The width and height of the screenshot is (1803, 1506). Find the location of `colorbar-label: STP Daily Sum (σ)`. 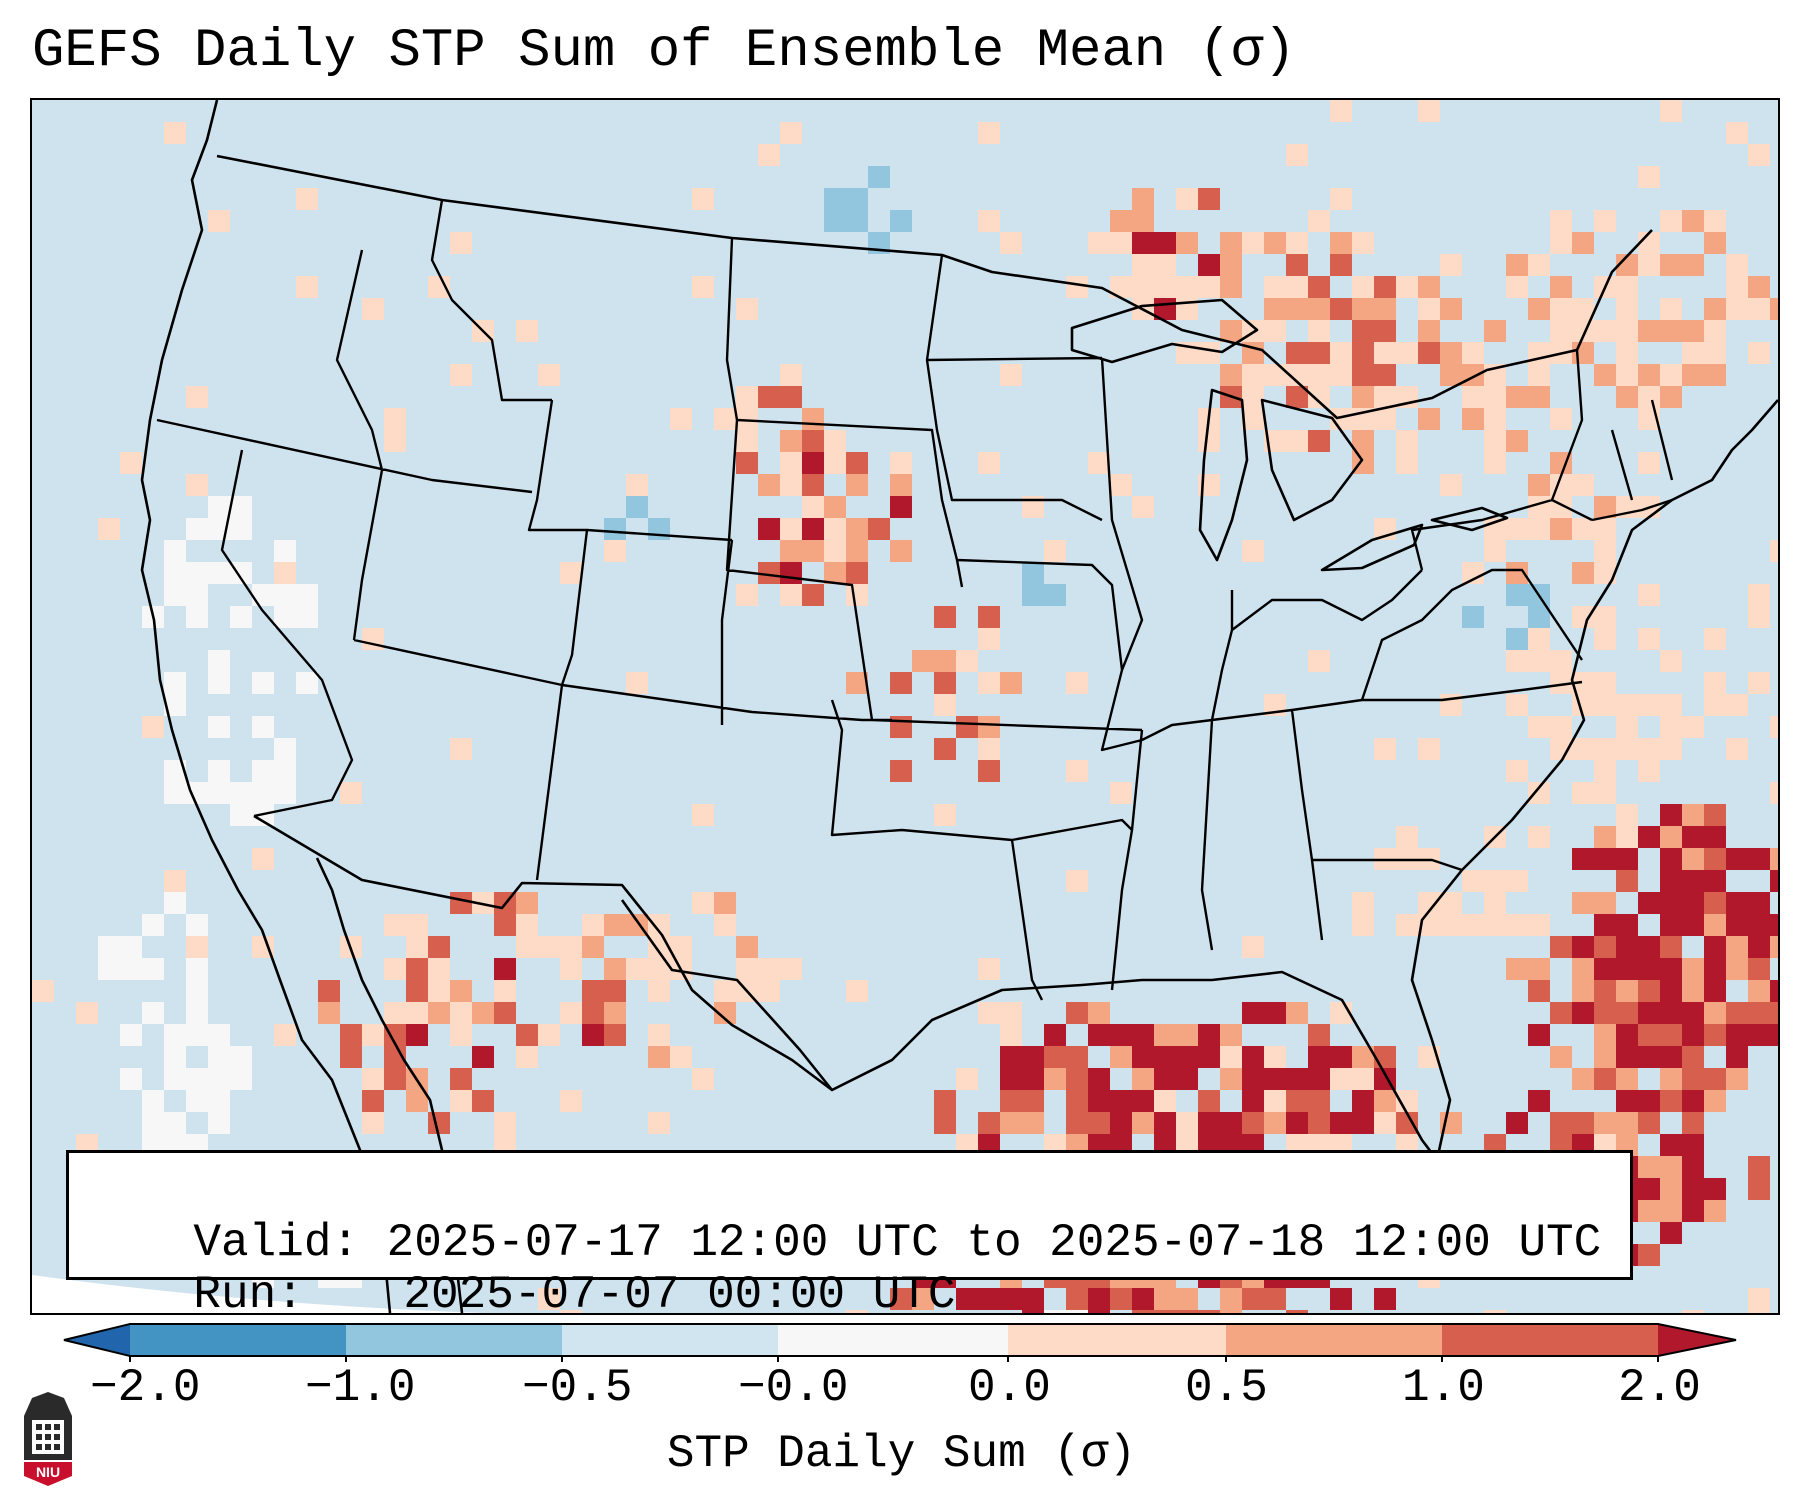

colorbar-label: STP Daily Sum (σ) is located at coordinates (901, 1454).